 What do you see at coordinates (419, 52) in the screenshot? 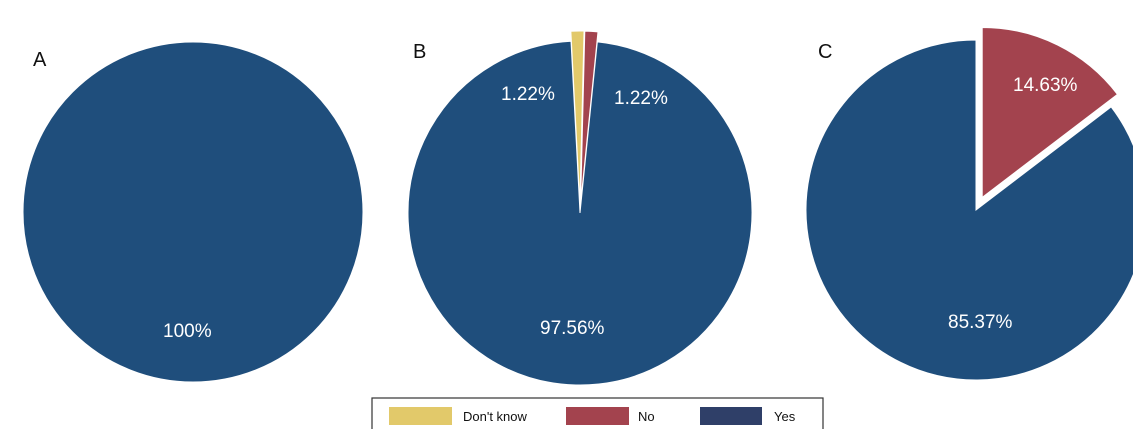
I see `panel-b-letter: B` at bounding box center [419, 52].